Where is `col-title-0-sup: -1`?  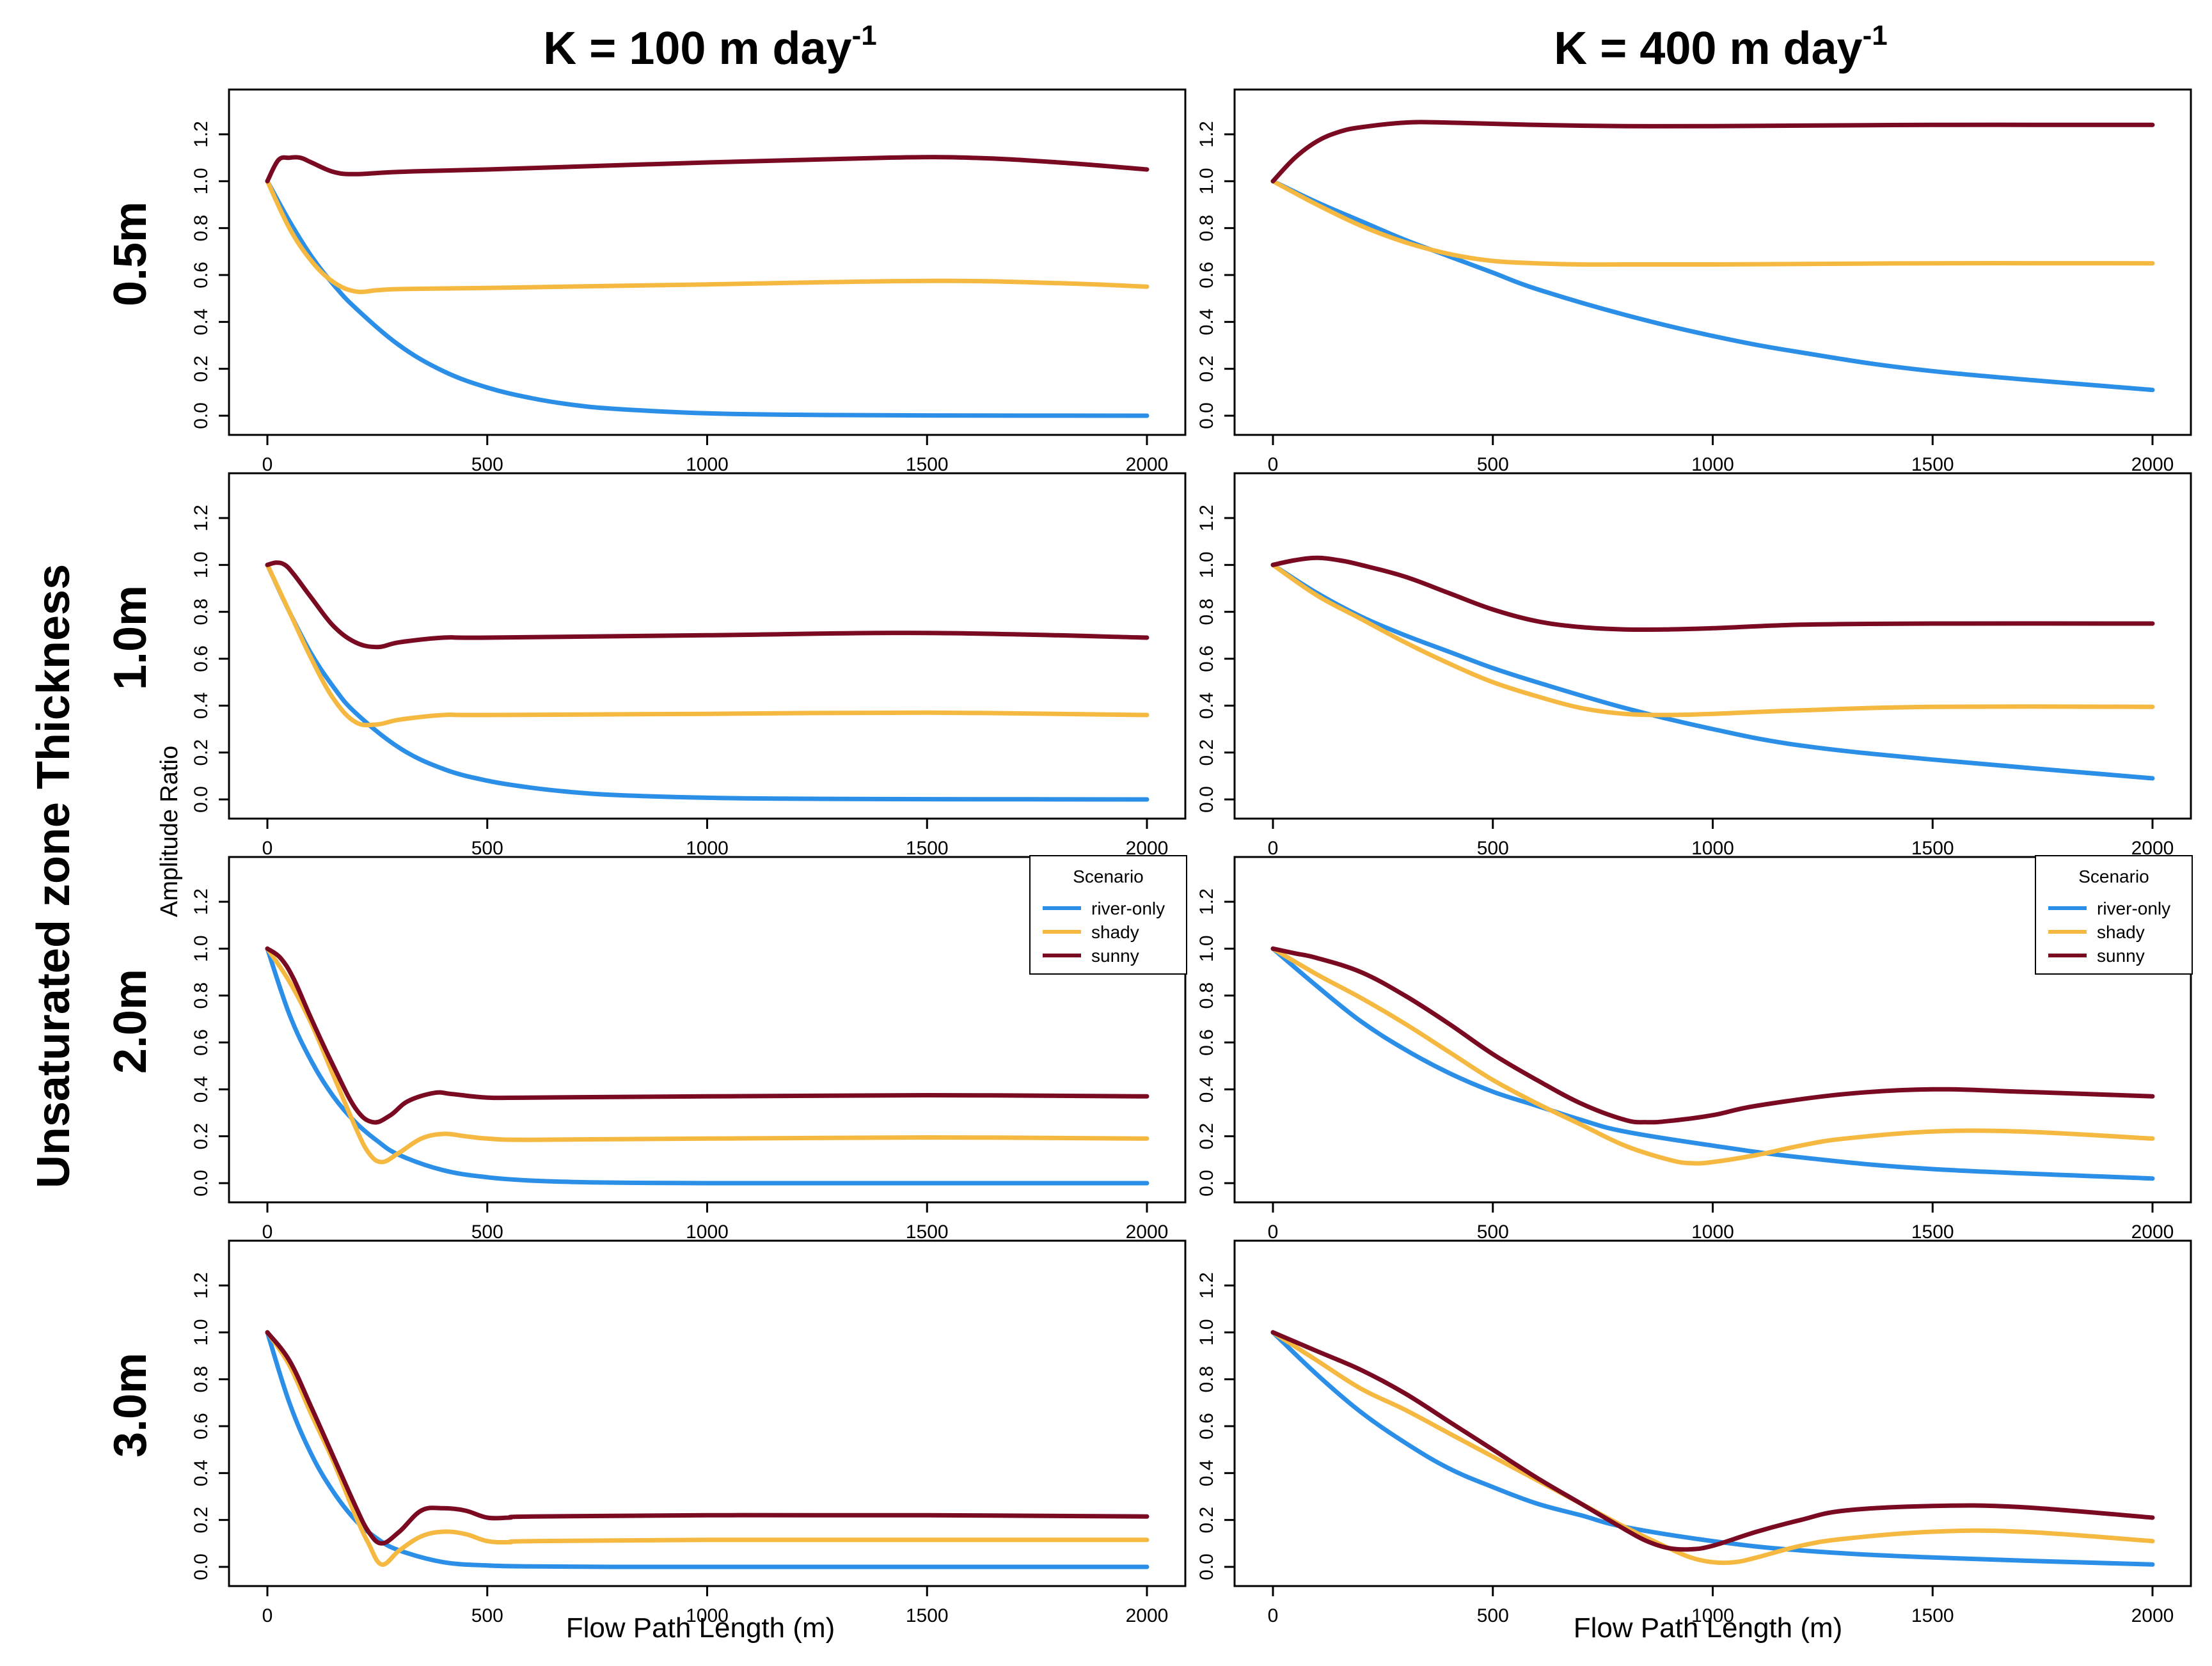
col-title-0-sup: -1 is located at coordinates (864, 35).